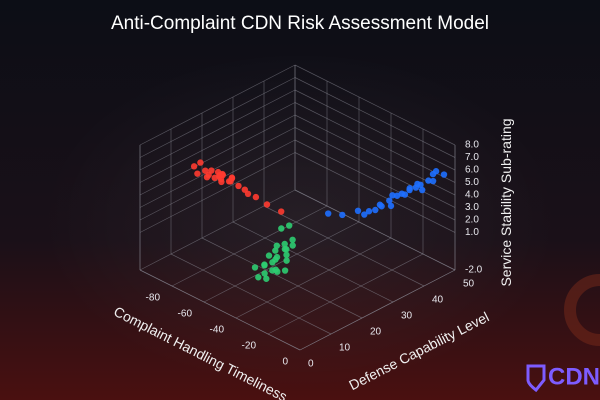 This screenshot has width=600, height=400. I want to click on y-tick-label: 30, so click(407, 316).